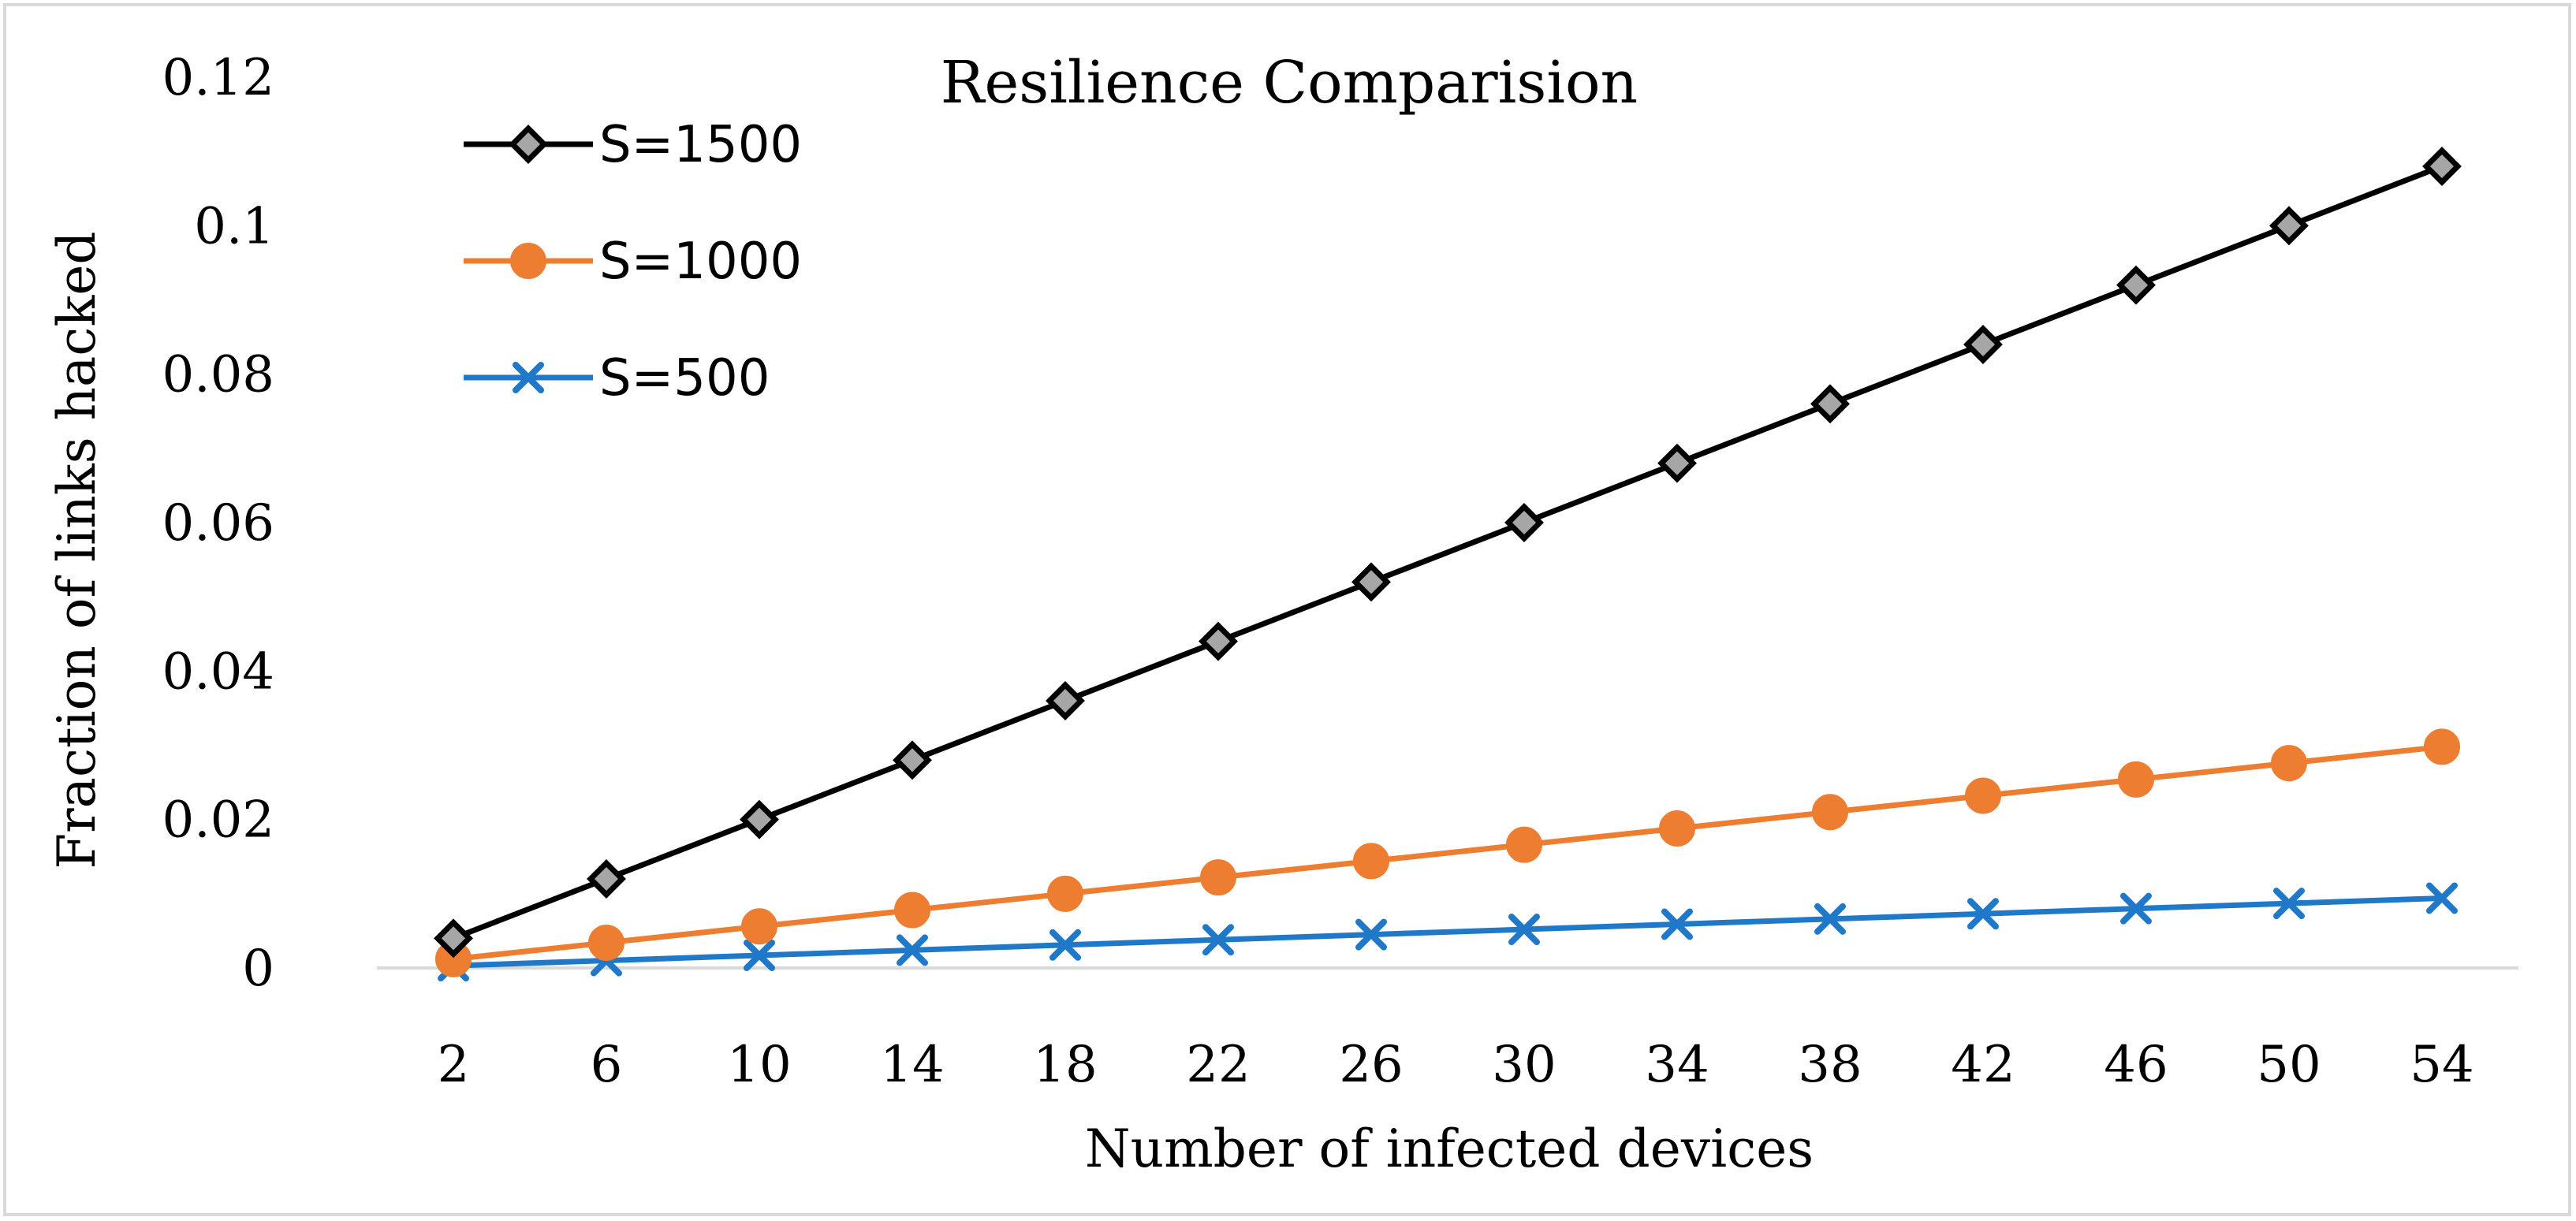  What do you see at coordinates (1450, 1149) in the screenshot?
I see `x-axis-label: Number of infected devices` at bounding box center [1450, 1149].